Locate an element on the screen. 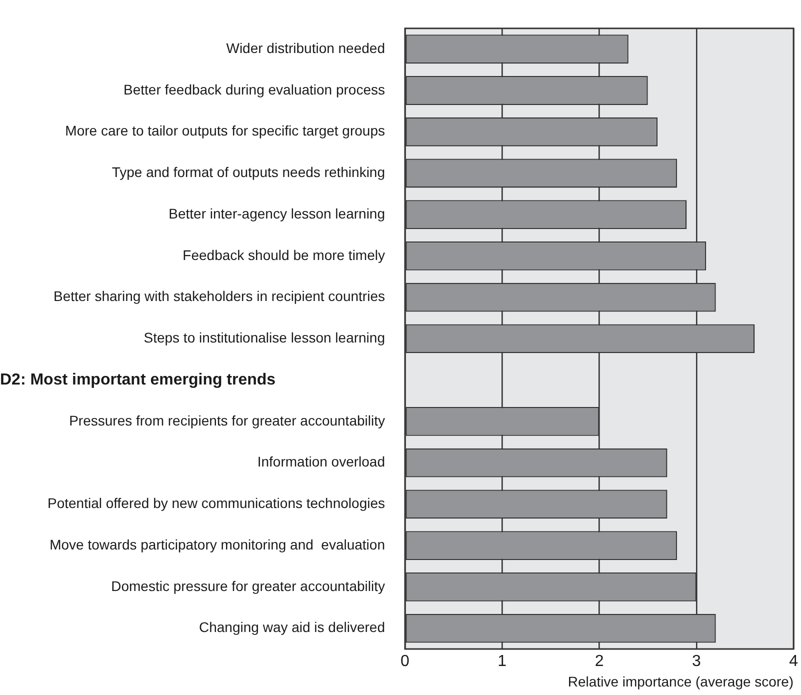  y-tick-label: Feedback should be more timely is located at coordinates (283, 254).